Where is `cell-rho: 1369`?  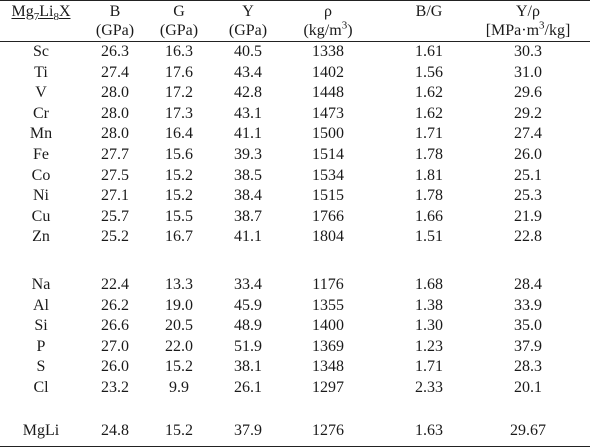 cell-rho: 1369 is located at coordinates (328, 346).